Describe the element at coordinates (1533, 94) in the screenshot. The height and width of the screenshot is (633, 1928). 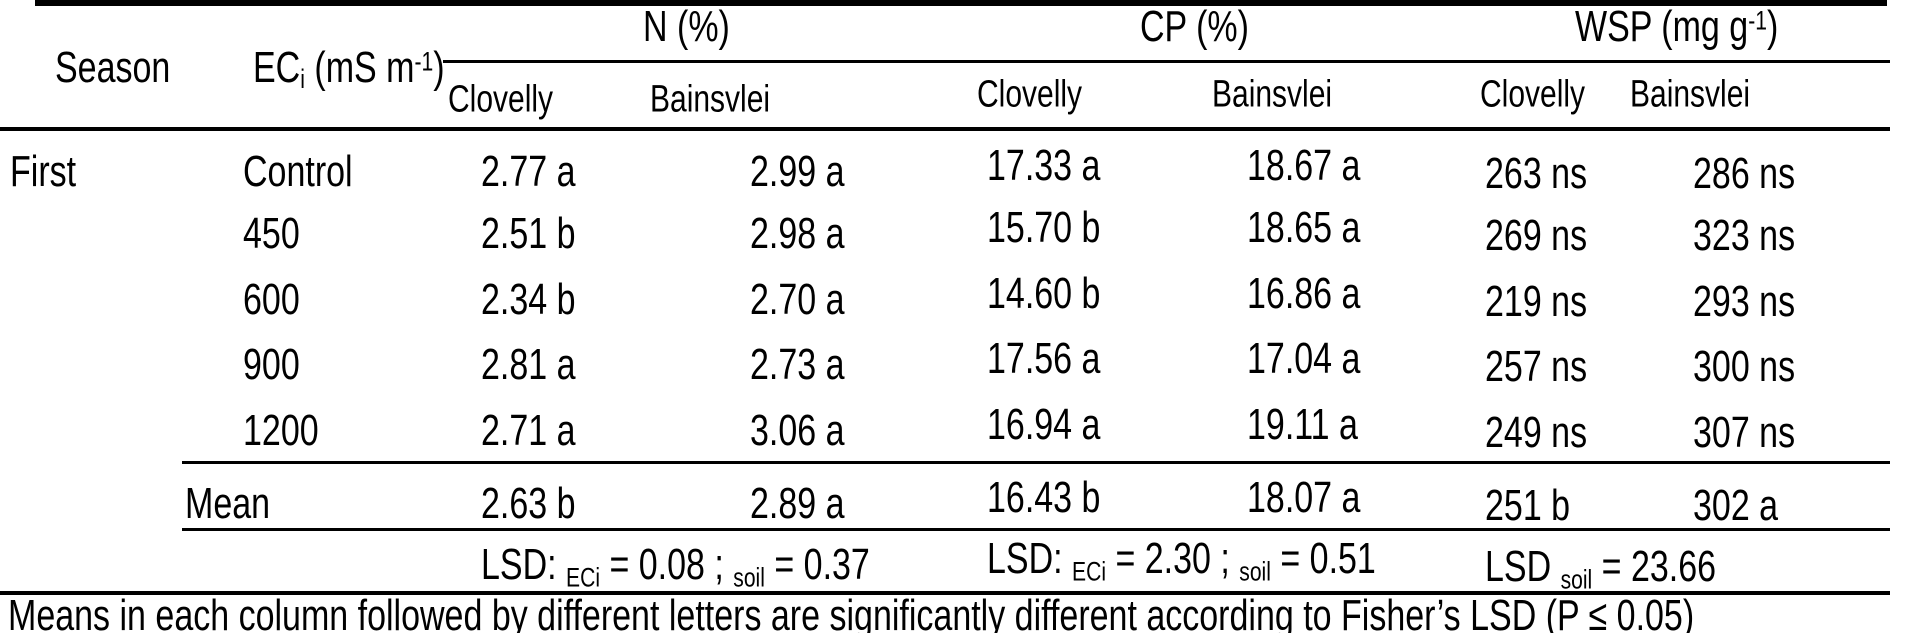
I see `subheader-wsp-clovelly: Clovelly` at that location.